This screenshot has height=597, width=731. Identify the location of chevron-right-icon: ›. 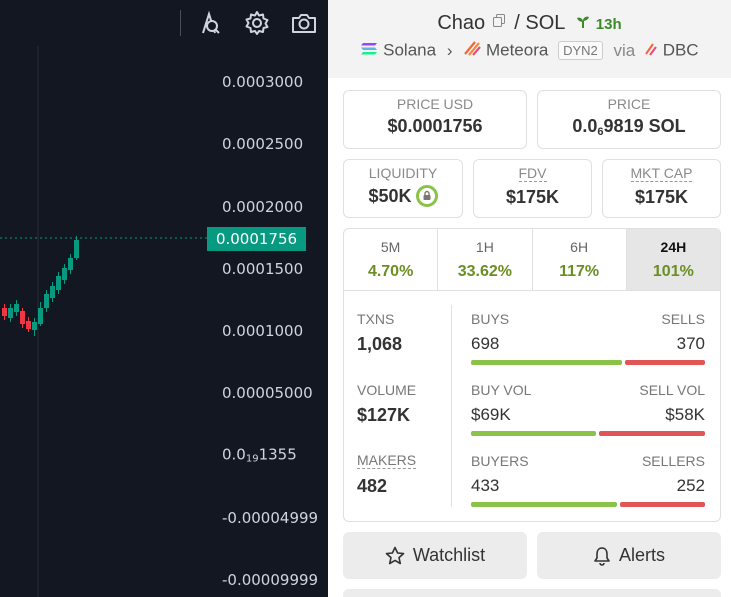
(449, 50).